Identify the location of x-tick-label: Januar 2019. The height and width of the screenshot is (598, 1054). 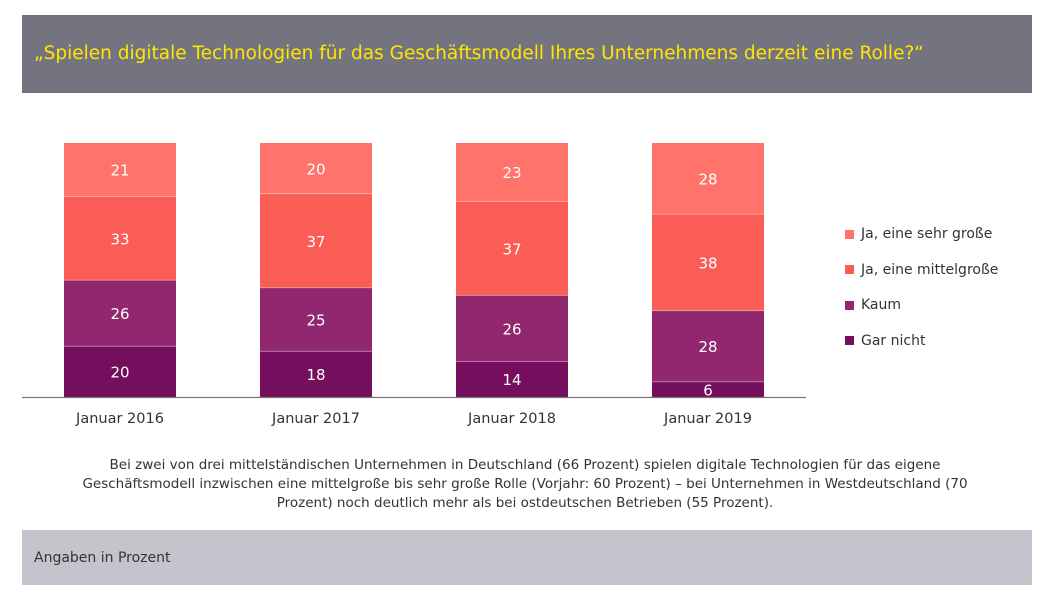
(707, 419).